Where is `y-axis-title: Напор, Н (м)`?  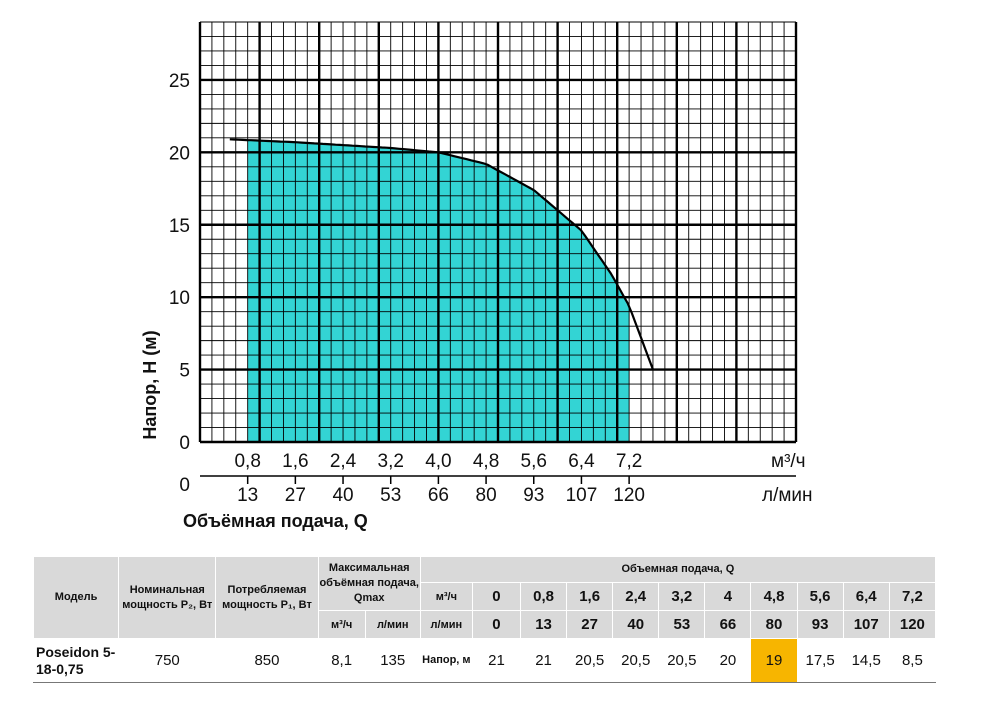
y-axis-title: Напор, Н (м) is located at coordinates (150, 384).